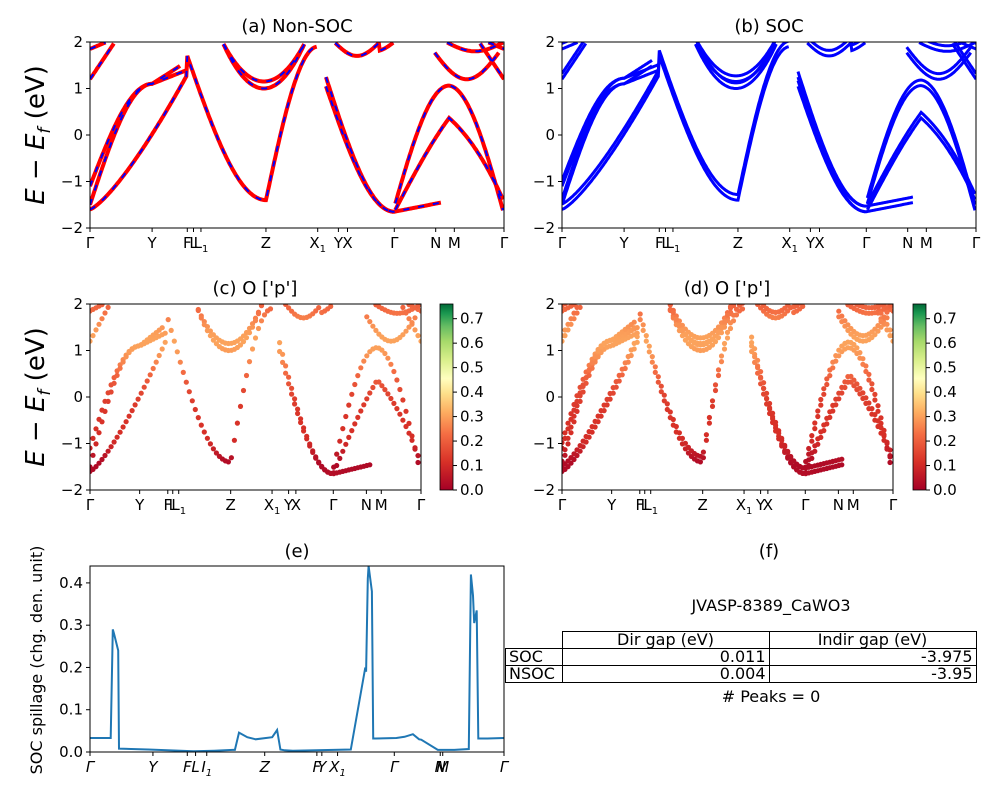 The height and width of the screenshot is (800, 1000). What do you see at coordinates (659, 243) in the screenshot?
I see `x-tick-label: F` at bounding box center [659, 243].